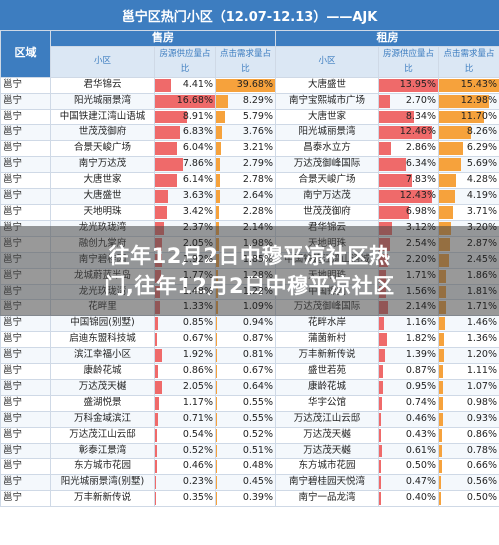 This screenshot has height=545, width=499. What do you see at coordinates (417, 196) in the screenshot?
I see `share-value: 12.43%` at bounding box center [417, 196].